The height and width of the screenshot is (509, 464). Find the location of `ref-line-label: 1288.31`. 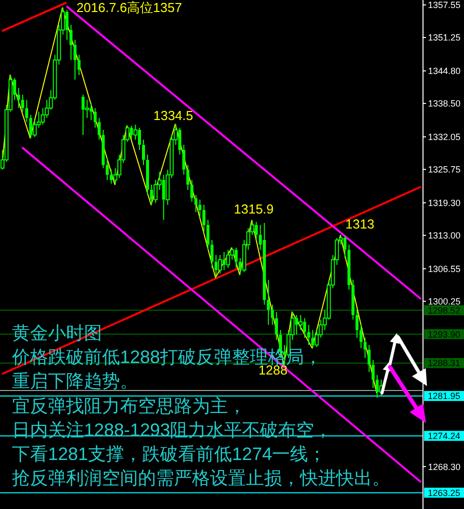

ref-line-label: 1288.31 is located at coordinates (444, 363).